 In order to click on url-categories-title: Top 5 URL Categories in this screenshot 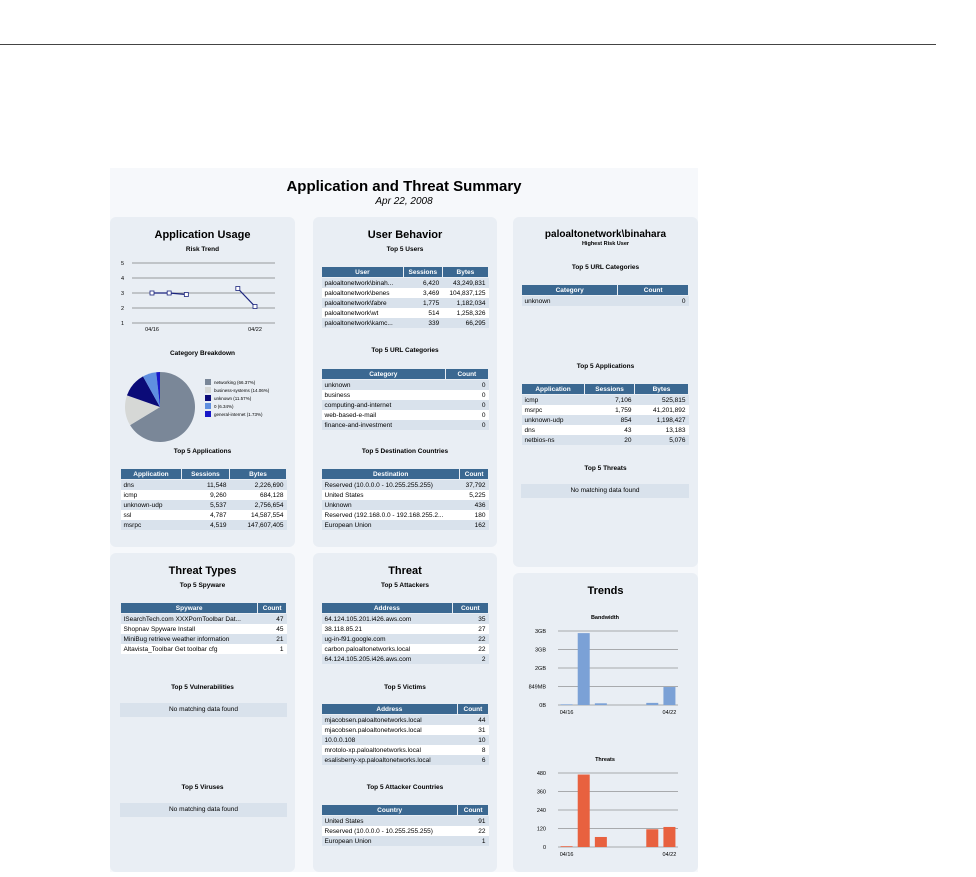, I will do `click(405, 350)`.